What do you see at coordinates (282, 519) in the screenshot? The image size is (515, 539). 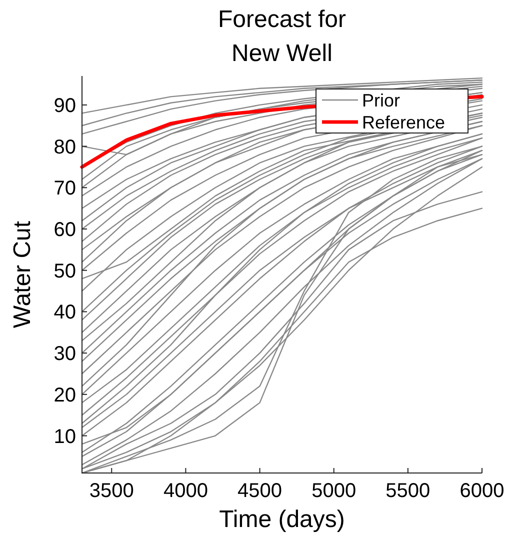 I see `x-axis-title: Time (days)` at bounding box center [282, 519].